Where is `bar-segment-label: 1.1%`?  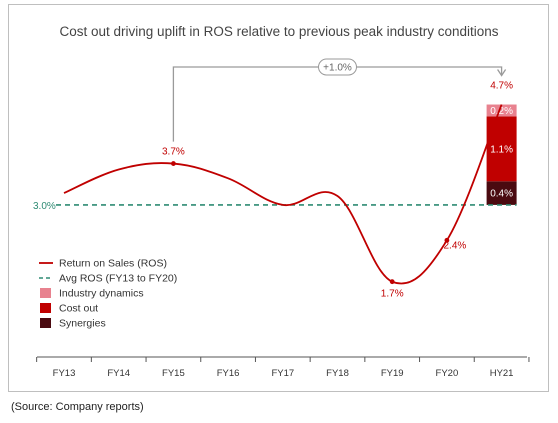
bar-segment-label: 1.1% is located at coordinates (501, 149).